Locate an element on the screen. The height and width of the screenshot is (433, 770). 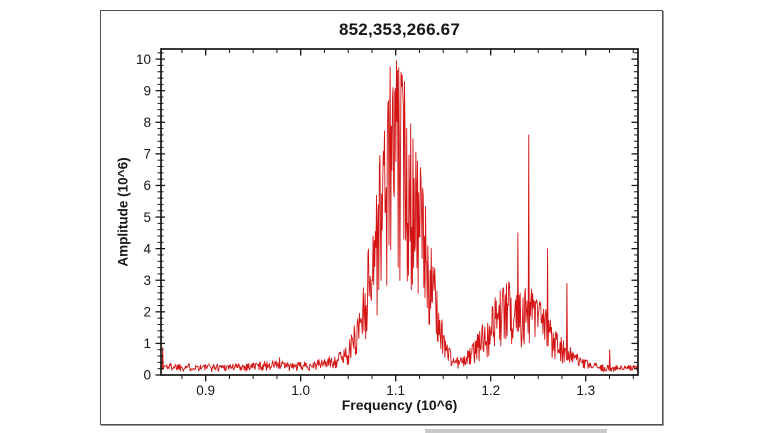
x-tick-label: 1.2 is located at coordinates (490, 390).